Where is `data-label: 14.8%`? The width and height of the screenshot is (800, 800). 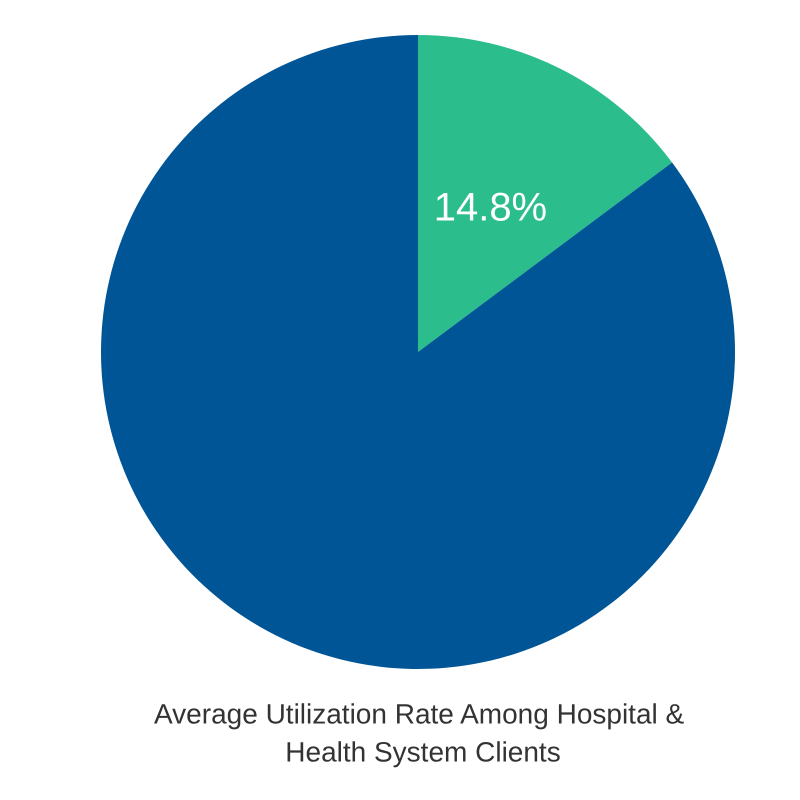 data-label: 14.8% is located at coordinates (491, 208).